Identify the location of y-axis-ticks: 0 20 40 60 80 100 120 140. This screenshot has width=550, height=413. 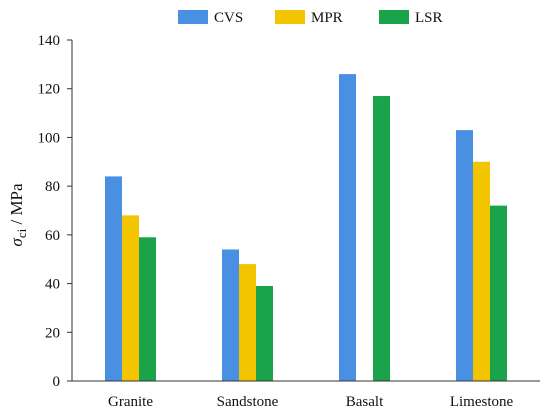
(55, 211).